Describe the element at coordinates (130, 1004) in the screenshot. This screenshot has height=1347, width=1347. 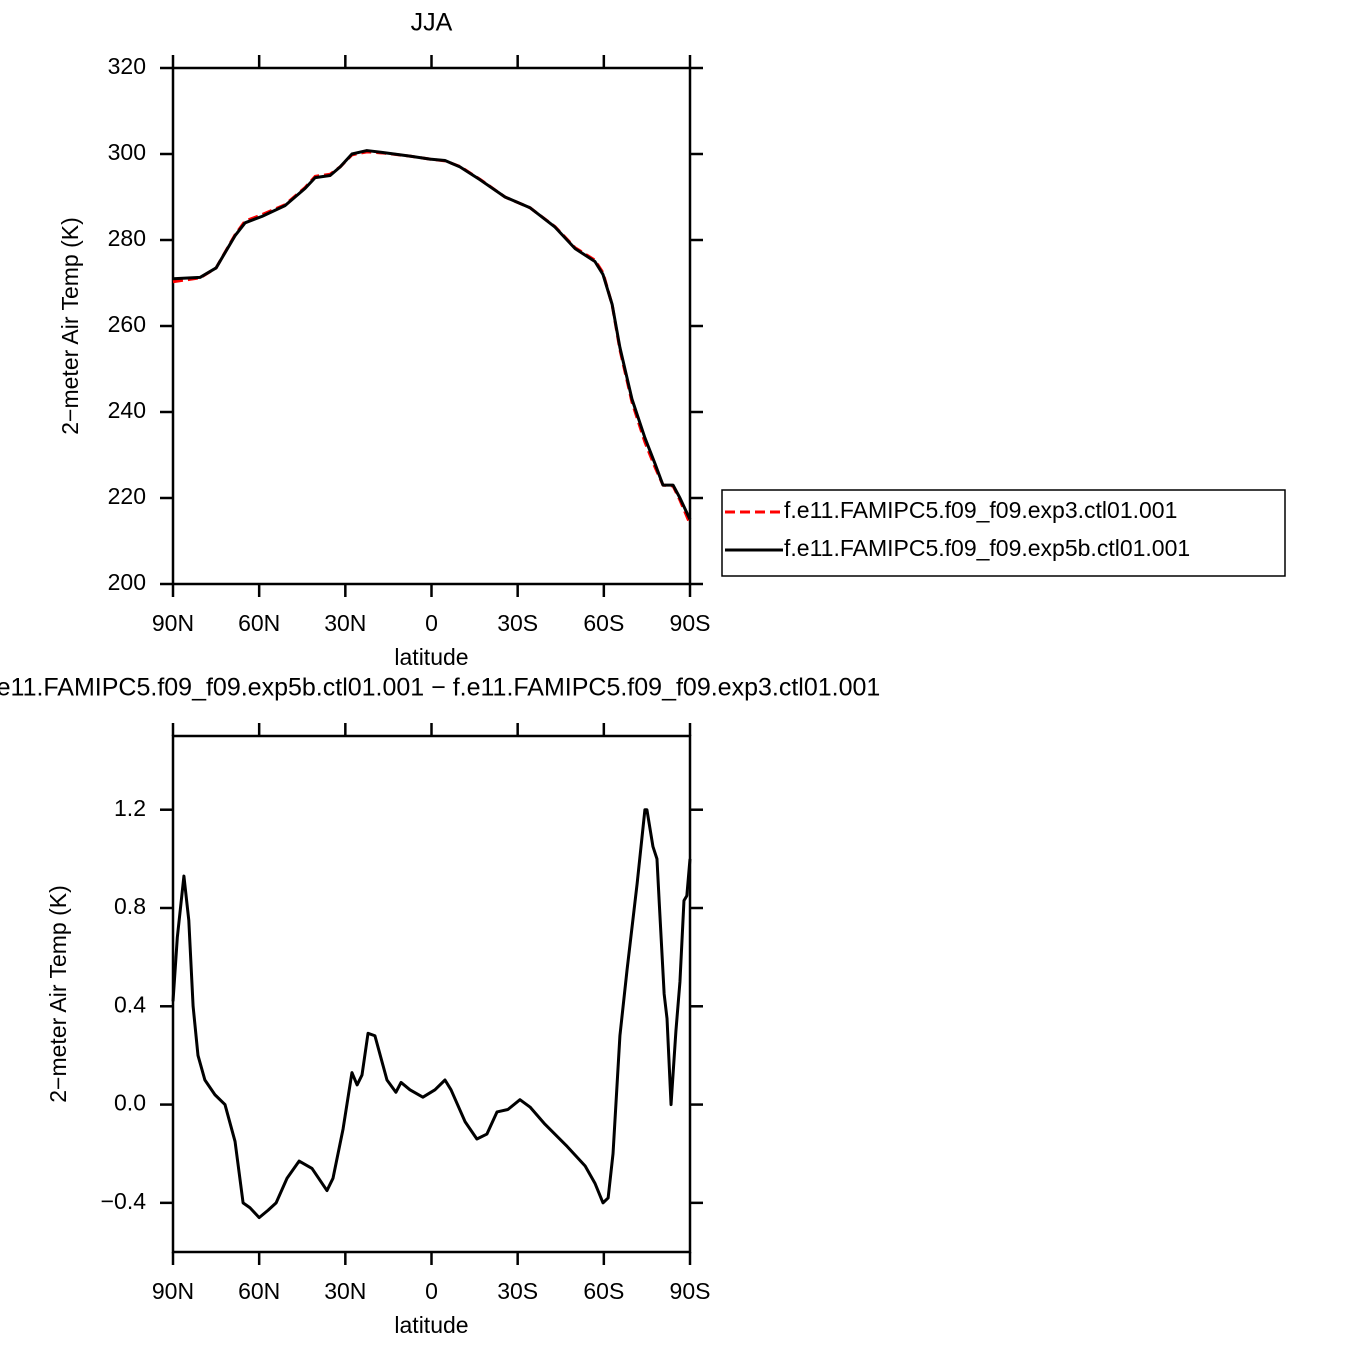
I see `y-tick-label: 0.4` at that location.